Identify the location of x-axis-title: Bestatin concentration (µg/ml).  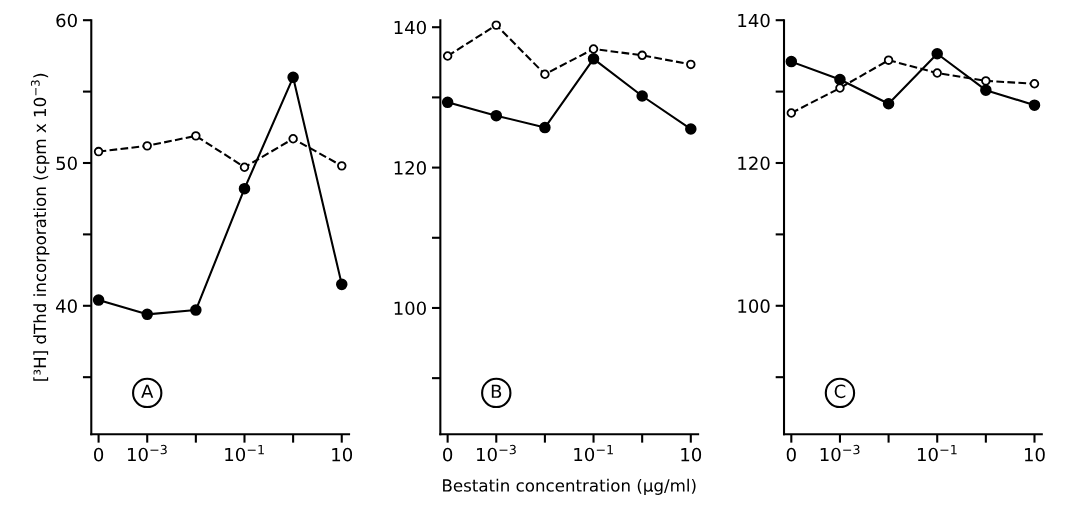
(569, 486).